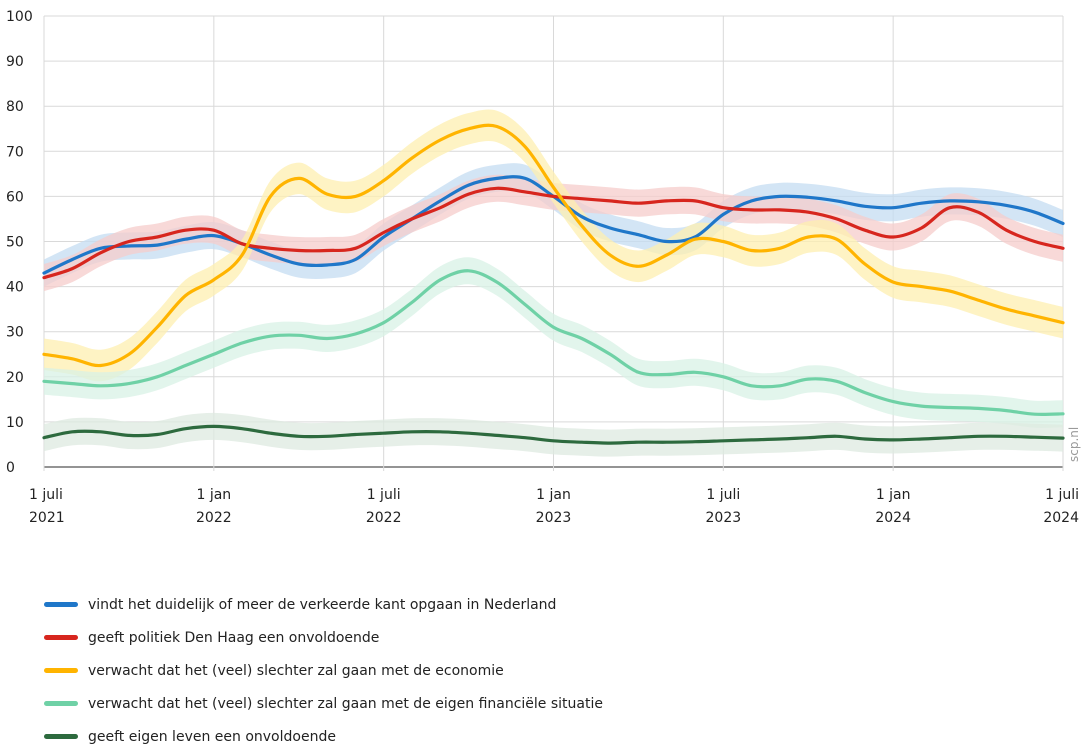 The height and width of the screenshot is (753, 1087). What do you see at coordinates (893, 518) in the screenshot?
I see `x-tick-label-5-line2: 2024` at bounding box center [893, 518].